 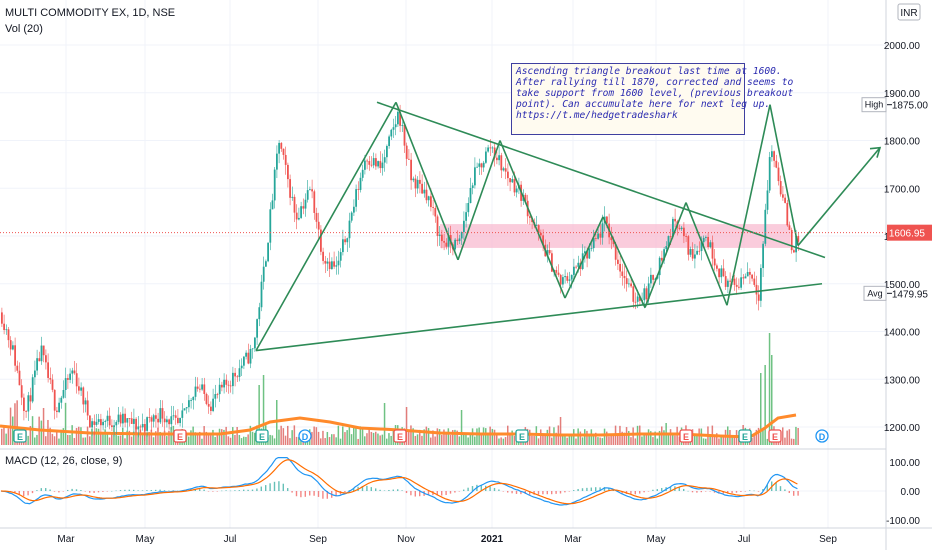 What do you see at coordinates (909, 12) in the screenshot?
I see `currency-badge` at bounding box center [909, 12].